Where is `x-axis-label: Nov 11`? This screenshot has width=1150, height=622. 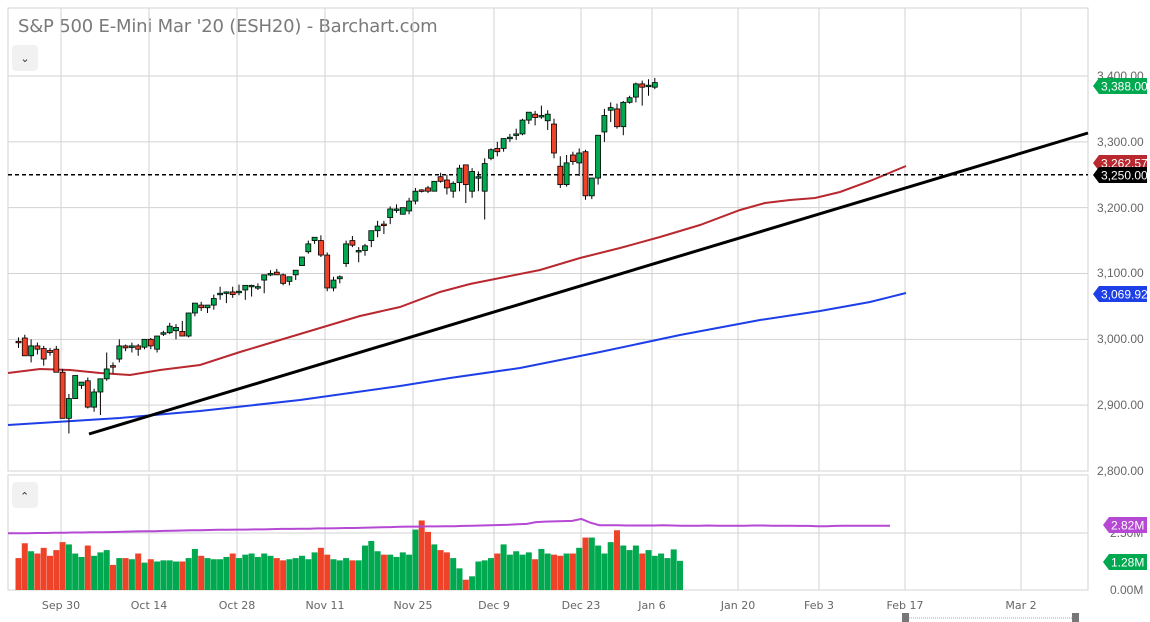
x-axis-label: Nov 11 is located at coordinates (325, 605).